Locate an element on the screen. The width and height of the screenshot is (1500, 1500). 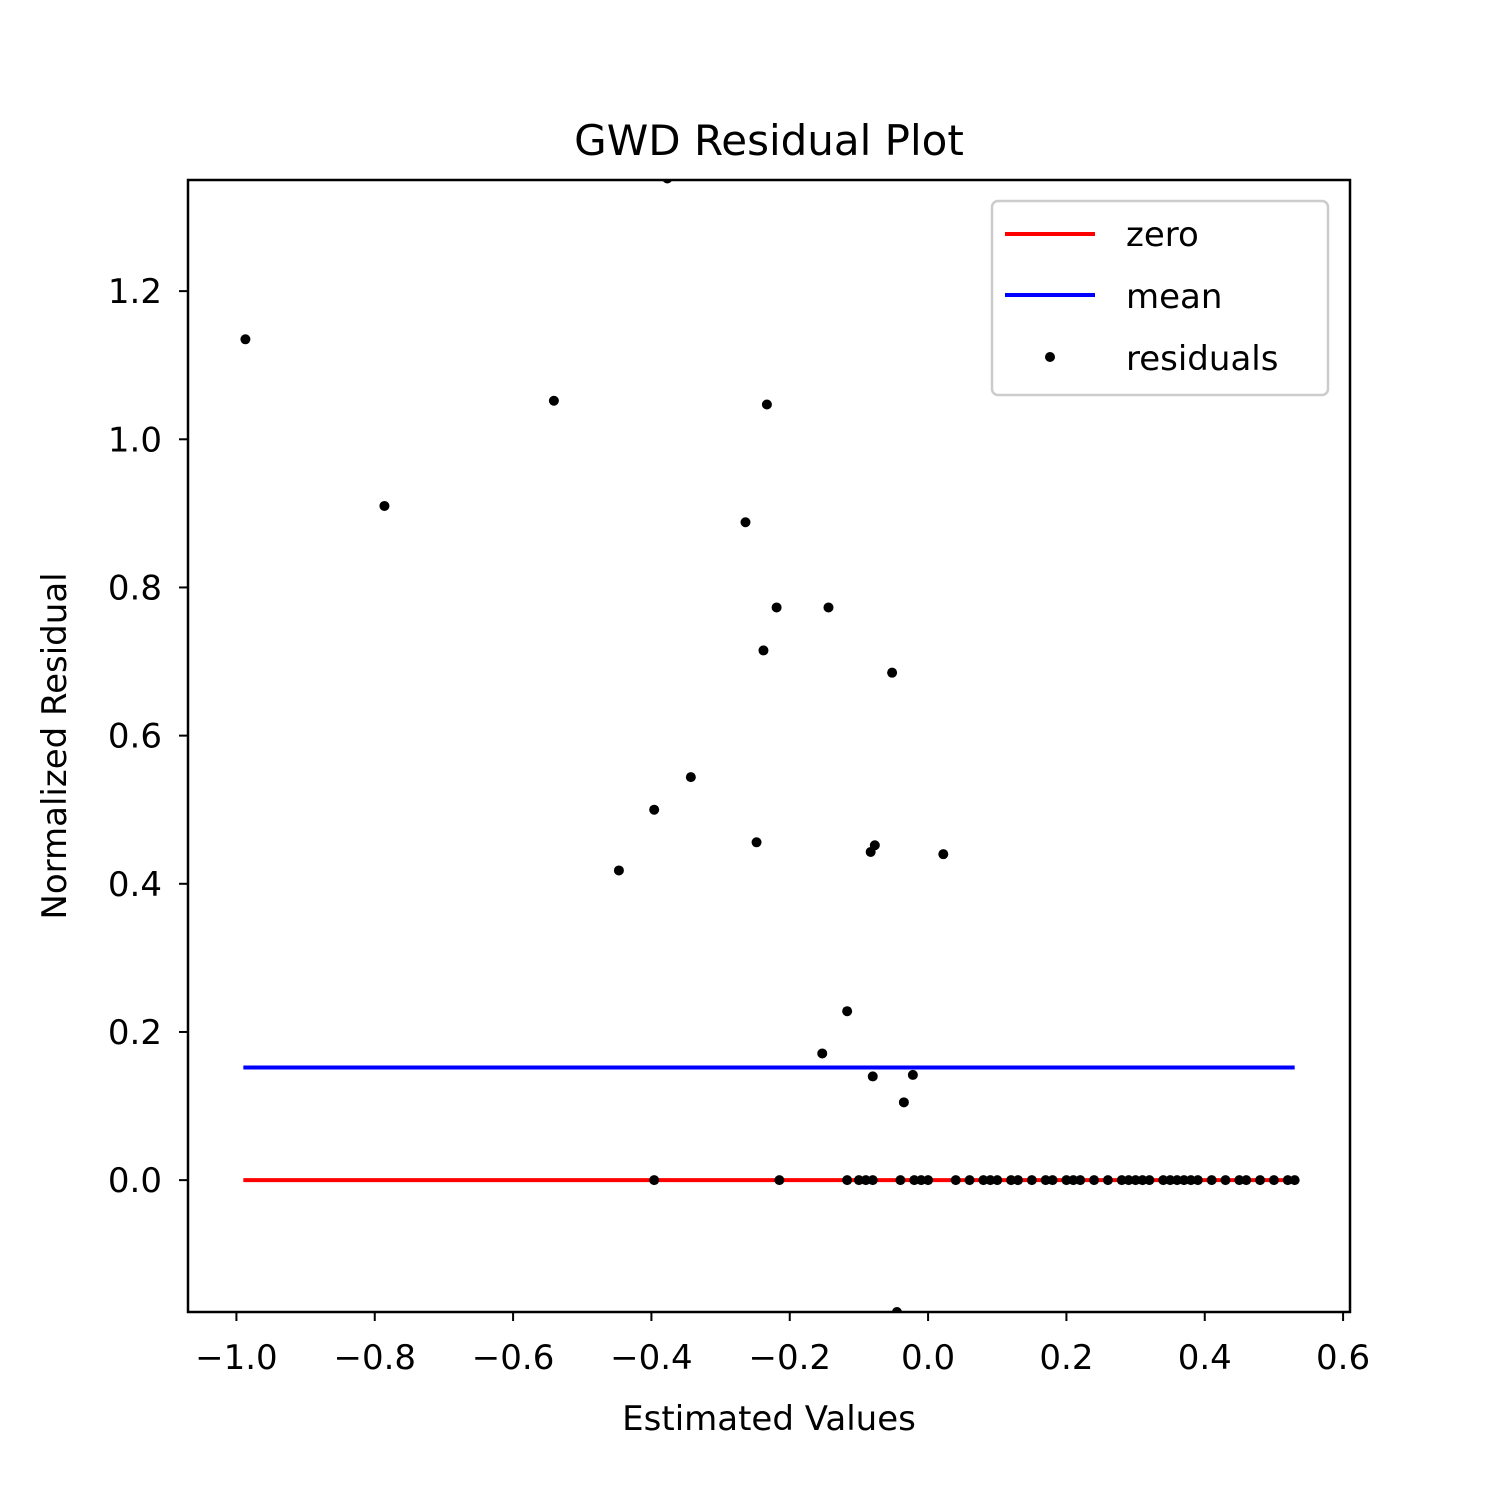
x-tick-label: 0.0 is located at coordinates (928, 1358).